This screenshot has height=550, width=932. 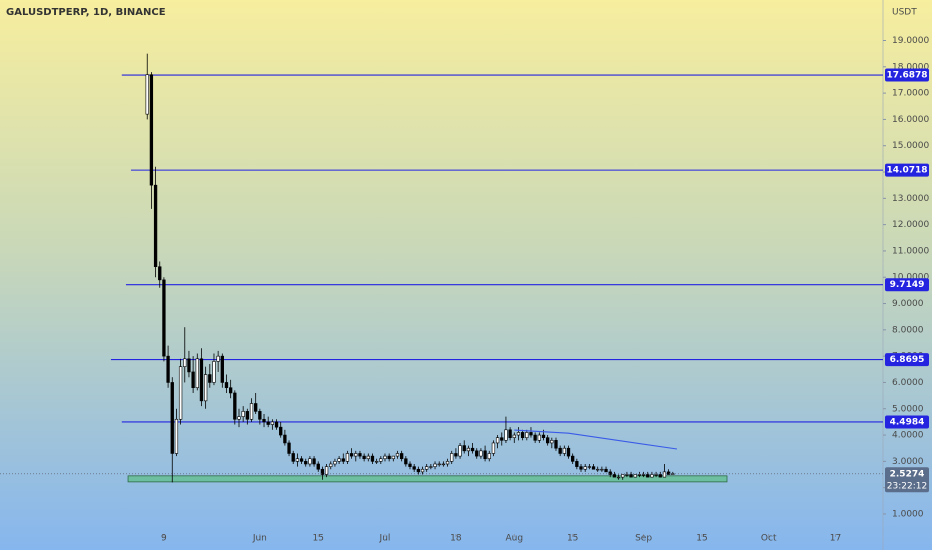 I want to click on y-tick-label: 19.0000, so click(x=910, y=41).